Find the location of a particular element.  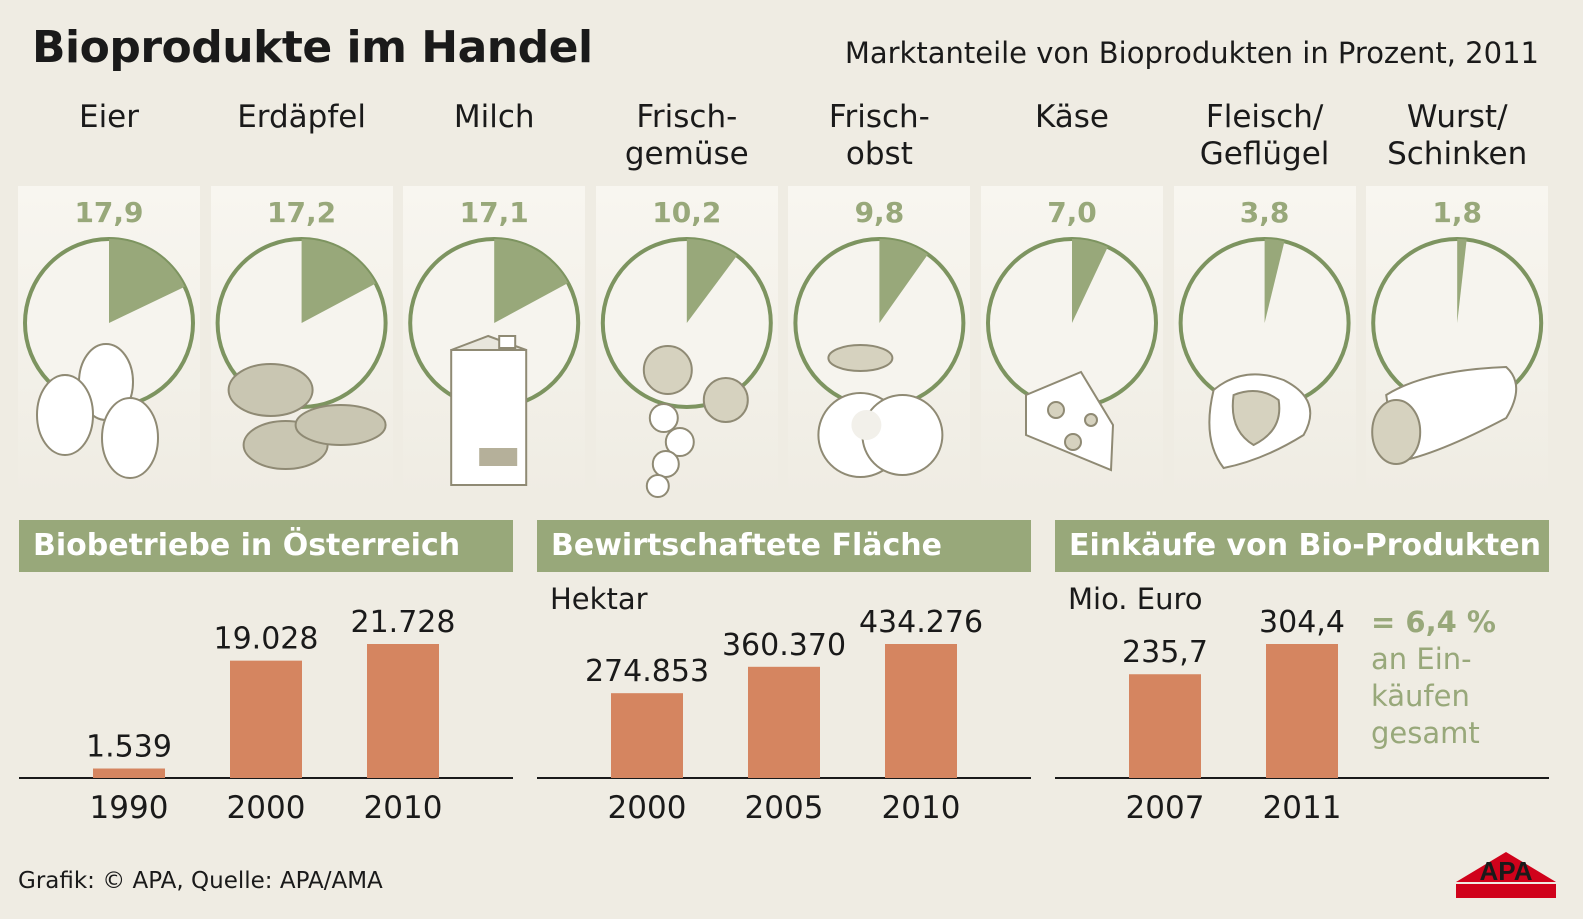

pie-category-label: Frisch-gemüse is located at coordinates (687, 136).